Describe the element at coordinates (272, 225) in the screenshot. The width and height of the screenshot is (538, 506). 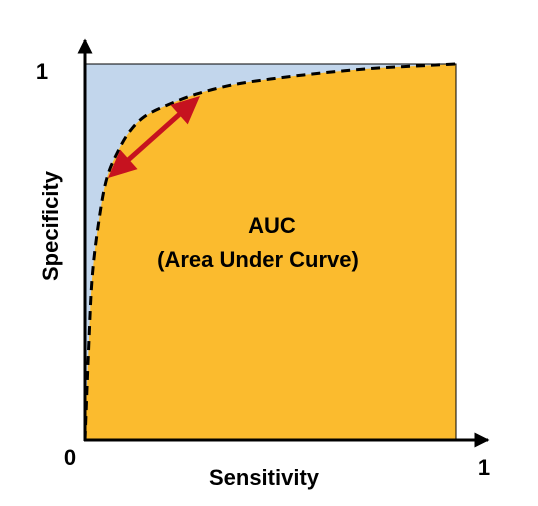
I see `auc-label: AUC` at that location.